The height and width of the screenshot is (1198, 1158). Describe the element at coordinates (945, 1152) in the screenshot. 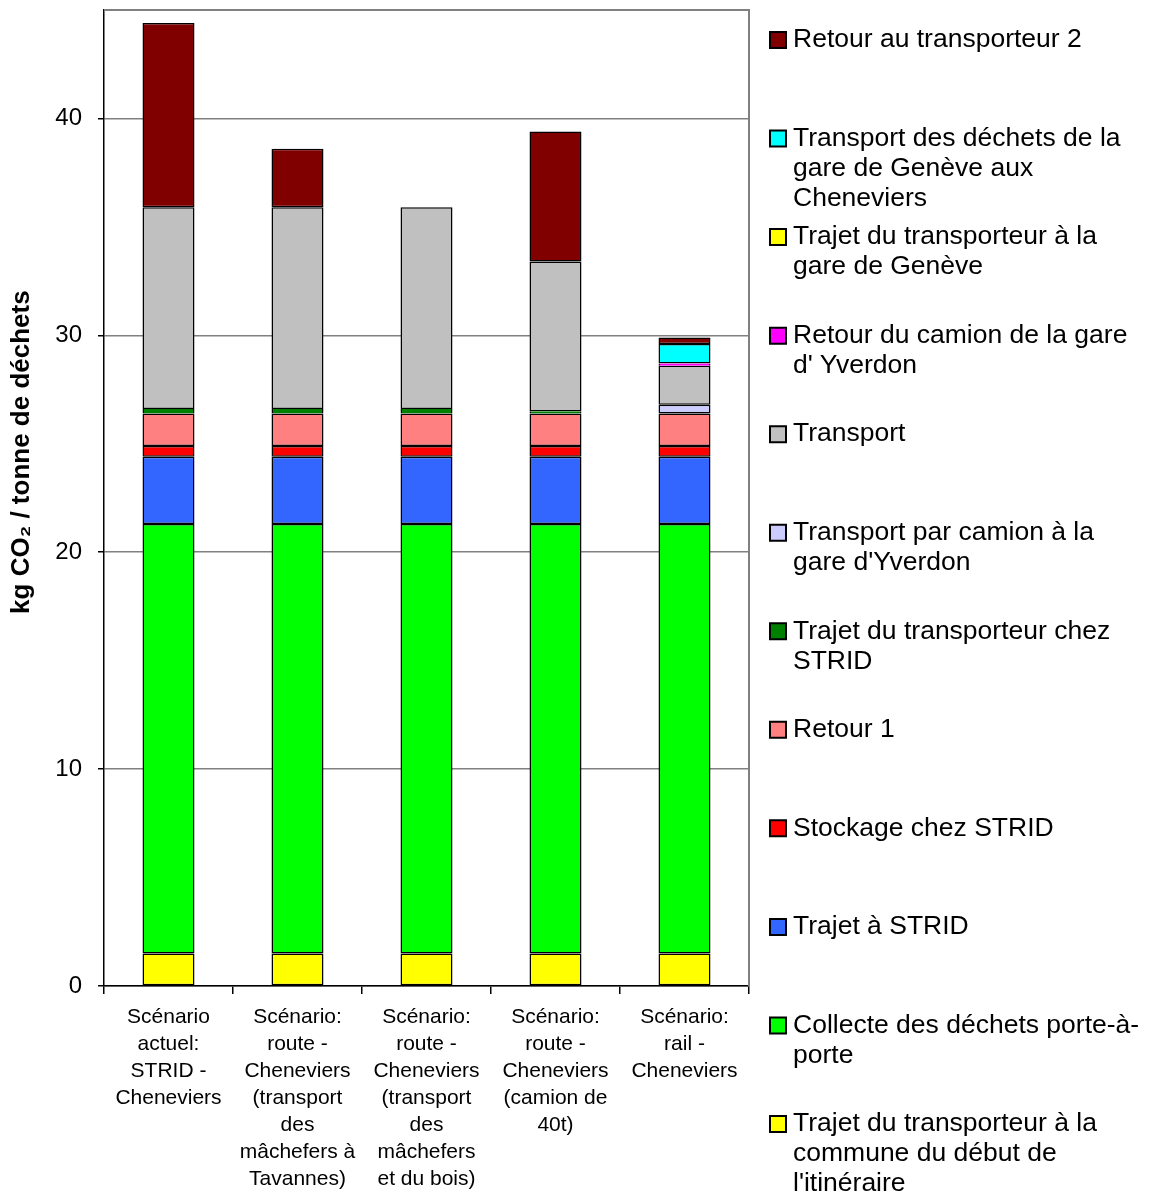

I see `legend-label: Trajet du transporteur à la commune du début de l'itinéraire` at that location.